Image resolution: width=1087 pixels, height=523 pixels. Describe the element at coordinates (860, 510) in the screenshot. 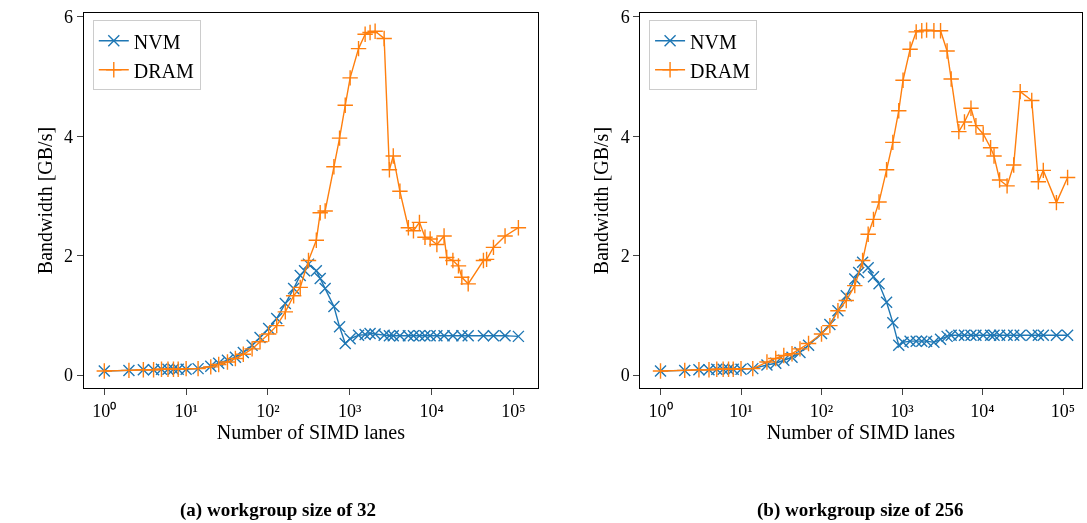

I see `text: (b) workgroup size of 256` at that location.